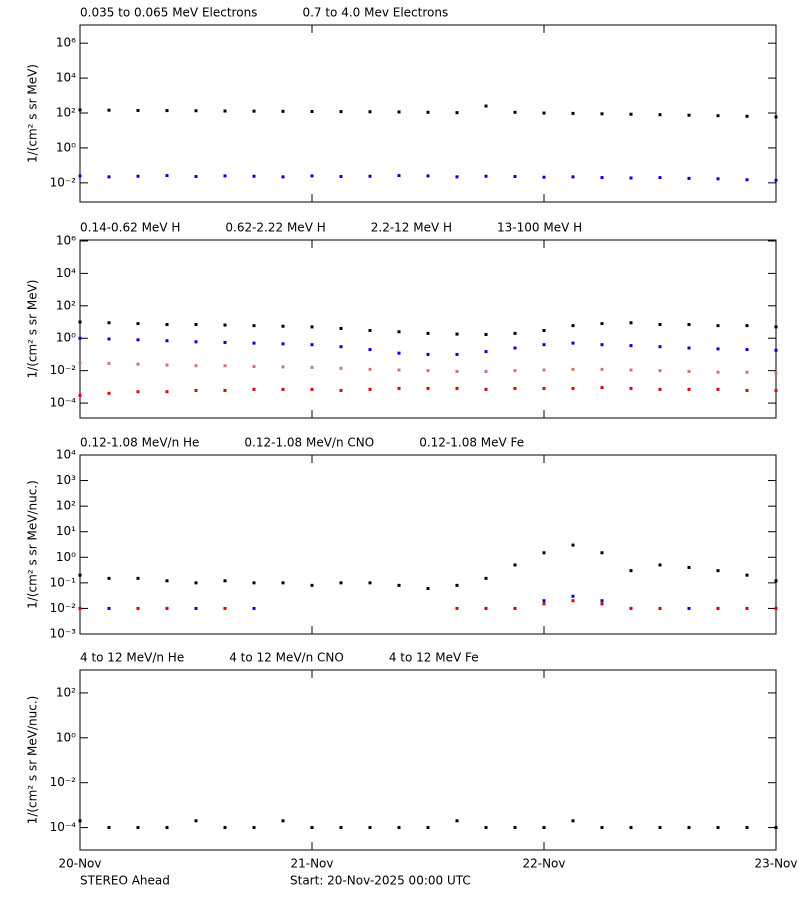 This screenshot has height=904, width=800. What do you see at coordinates (434, 658) in the screenshot?
I see `legend-entry: 4 to 12 MeV Fe` at bounding box center [434, 658].